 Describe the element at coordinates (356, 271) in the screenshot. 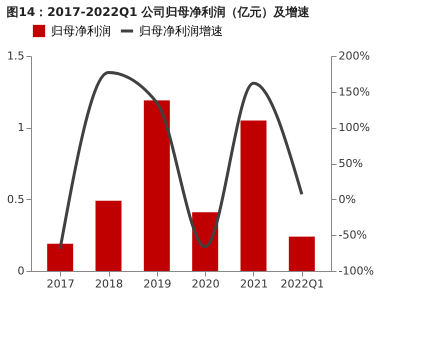

I see `y2-tick-label: -100%` at that location.